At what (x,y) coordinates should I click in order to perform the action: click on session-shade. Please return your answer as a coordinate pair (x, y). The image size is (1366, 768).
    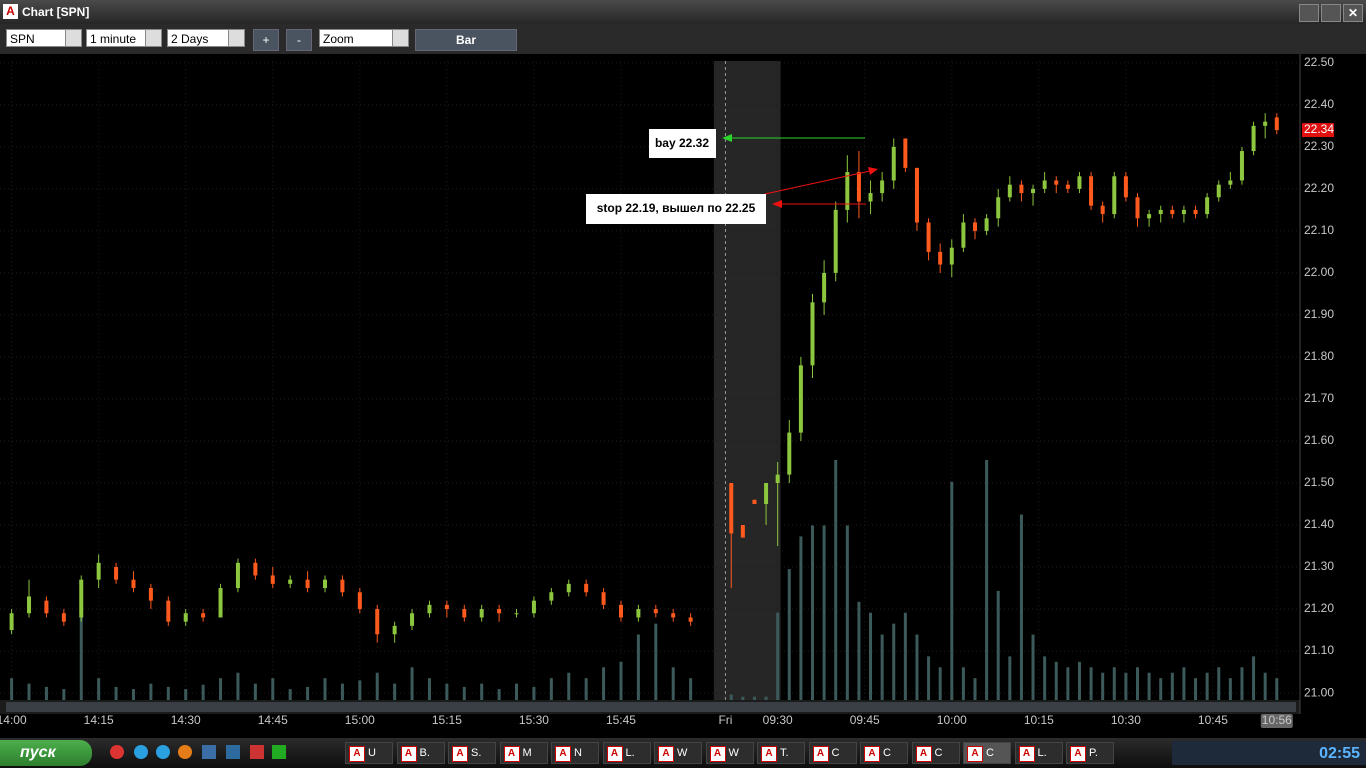
    Looking at the image, I should click on (747, 380).